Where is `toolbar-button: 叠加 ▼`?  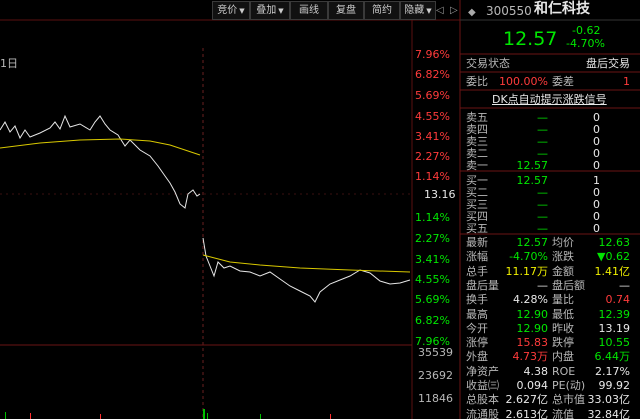 toolbar-button: 叠加 ▼ is located at coordinates (270, 10).